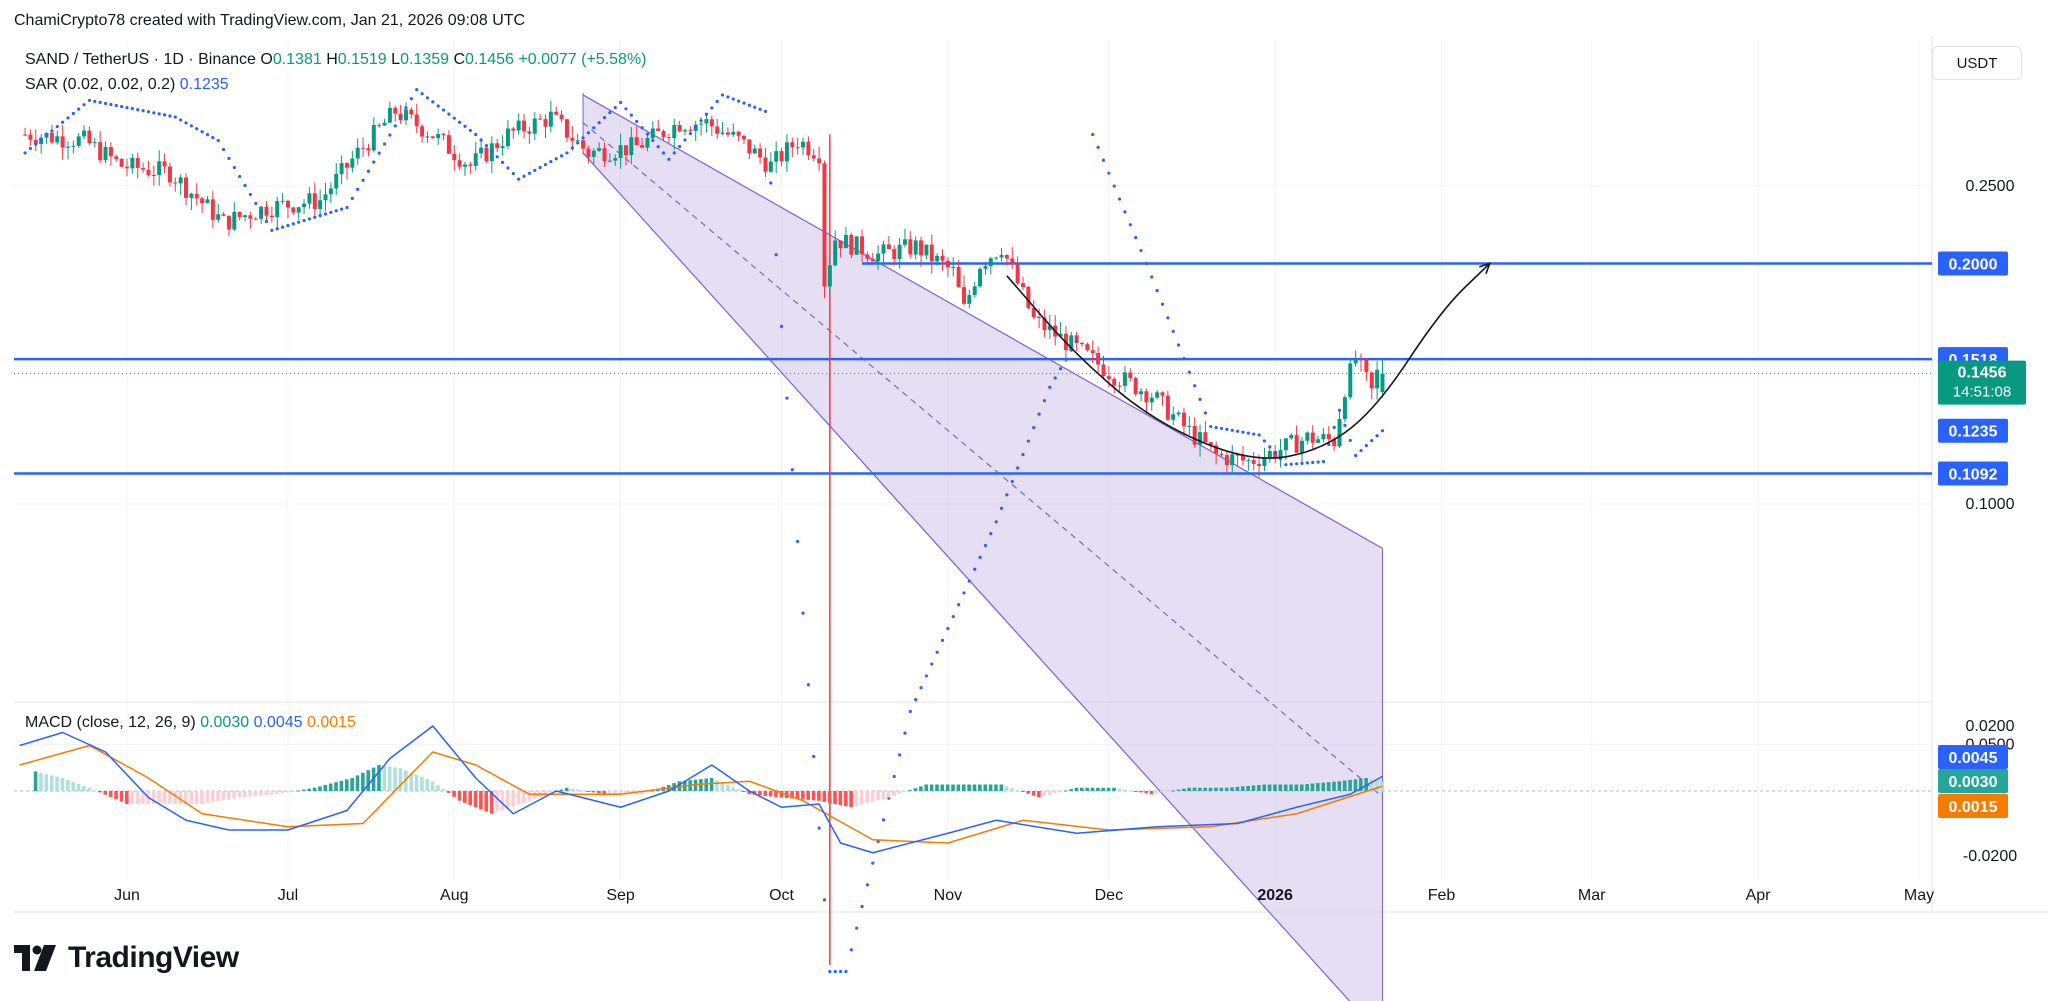  I want to click on tradingview-logo: TradingView, so click(126, 958).